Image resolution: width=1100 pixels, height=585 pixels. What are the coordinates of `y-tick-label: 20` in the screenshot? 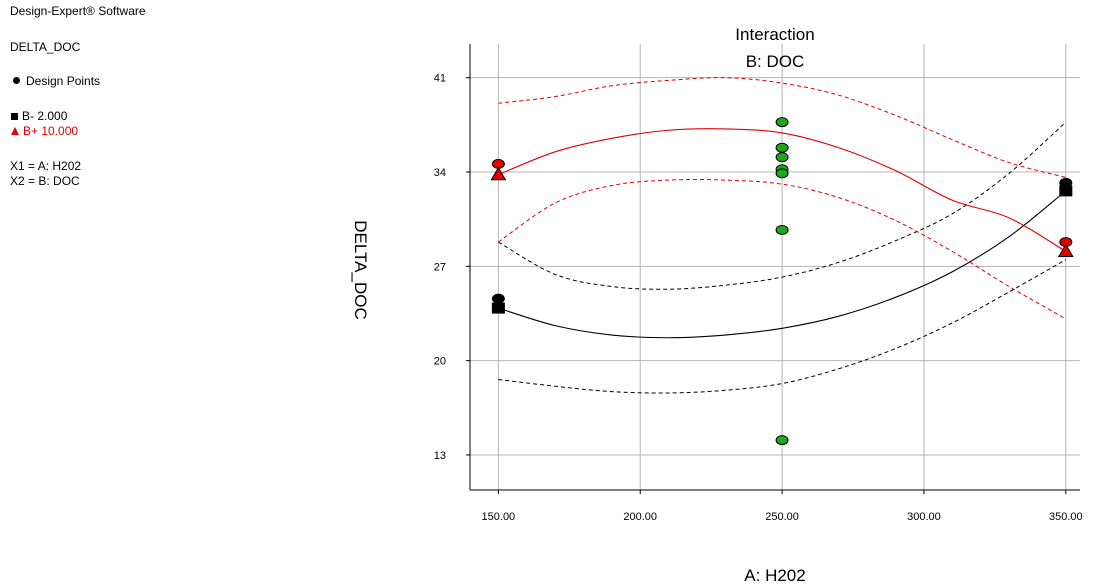 It's located at (440, 362).